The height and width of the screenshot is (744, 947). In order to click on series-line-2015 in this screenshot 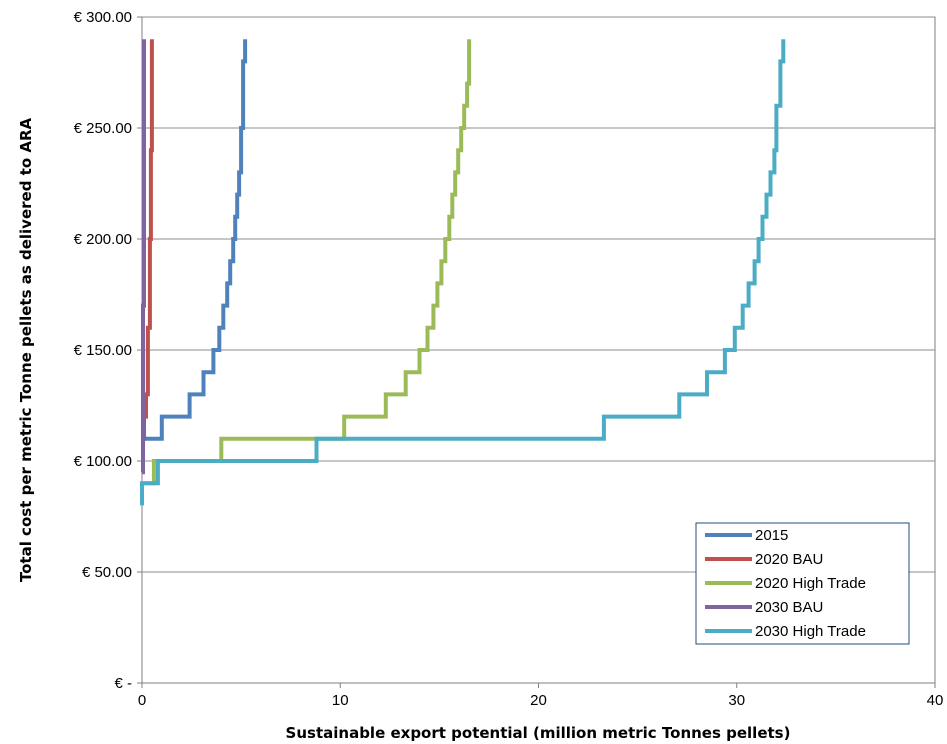, I will do `click(195, 240)`.